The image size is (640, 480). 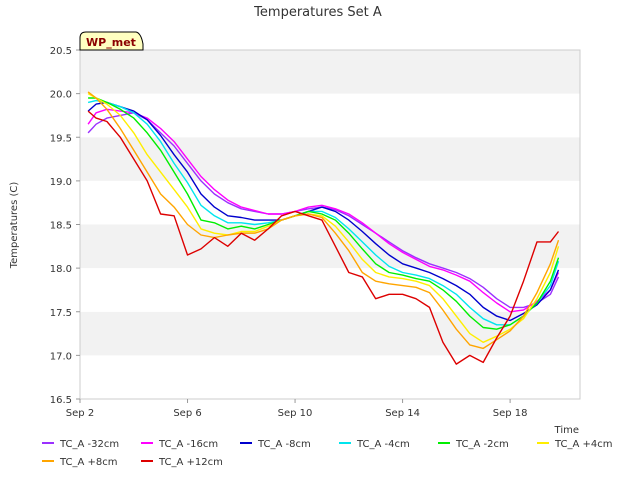 I want to click on y-tick: 19.5, so click(x=65, y=138).